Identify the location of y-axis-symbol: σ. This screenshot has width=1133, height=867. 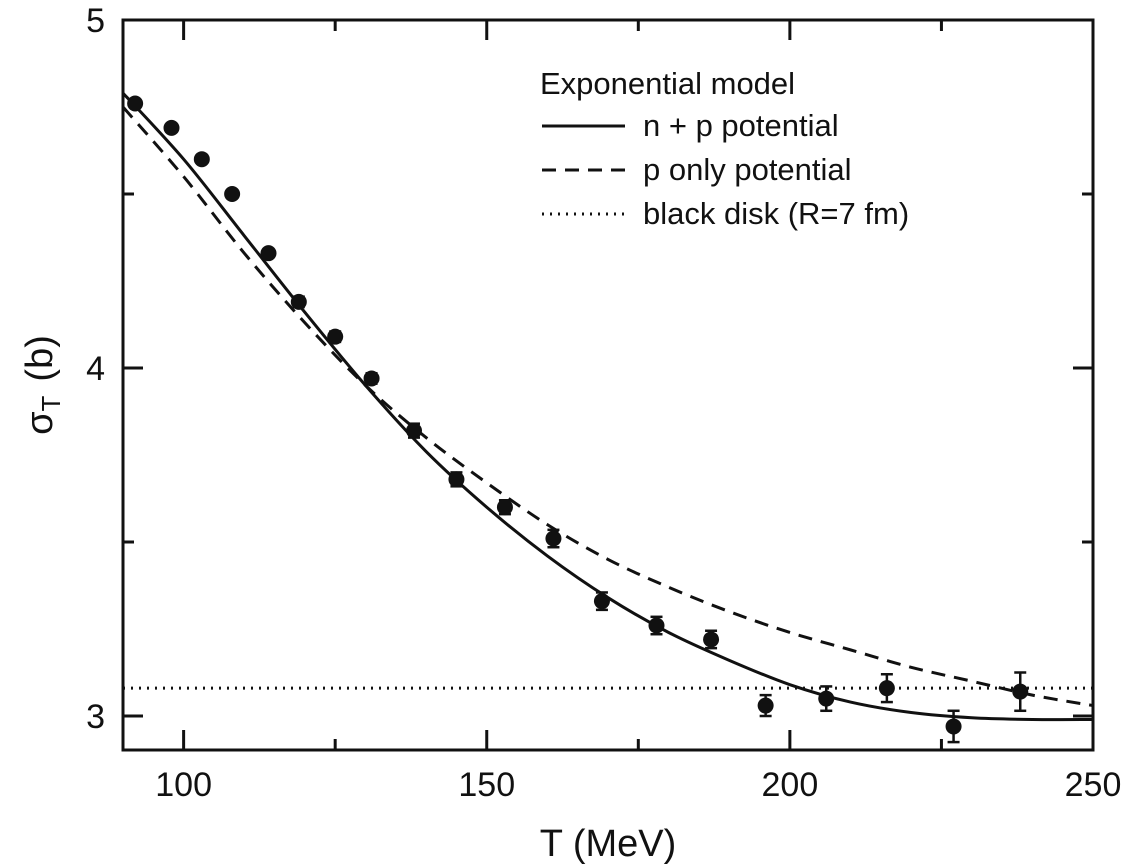
(40, 422).